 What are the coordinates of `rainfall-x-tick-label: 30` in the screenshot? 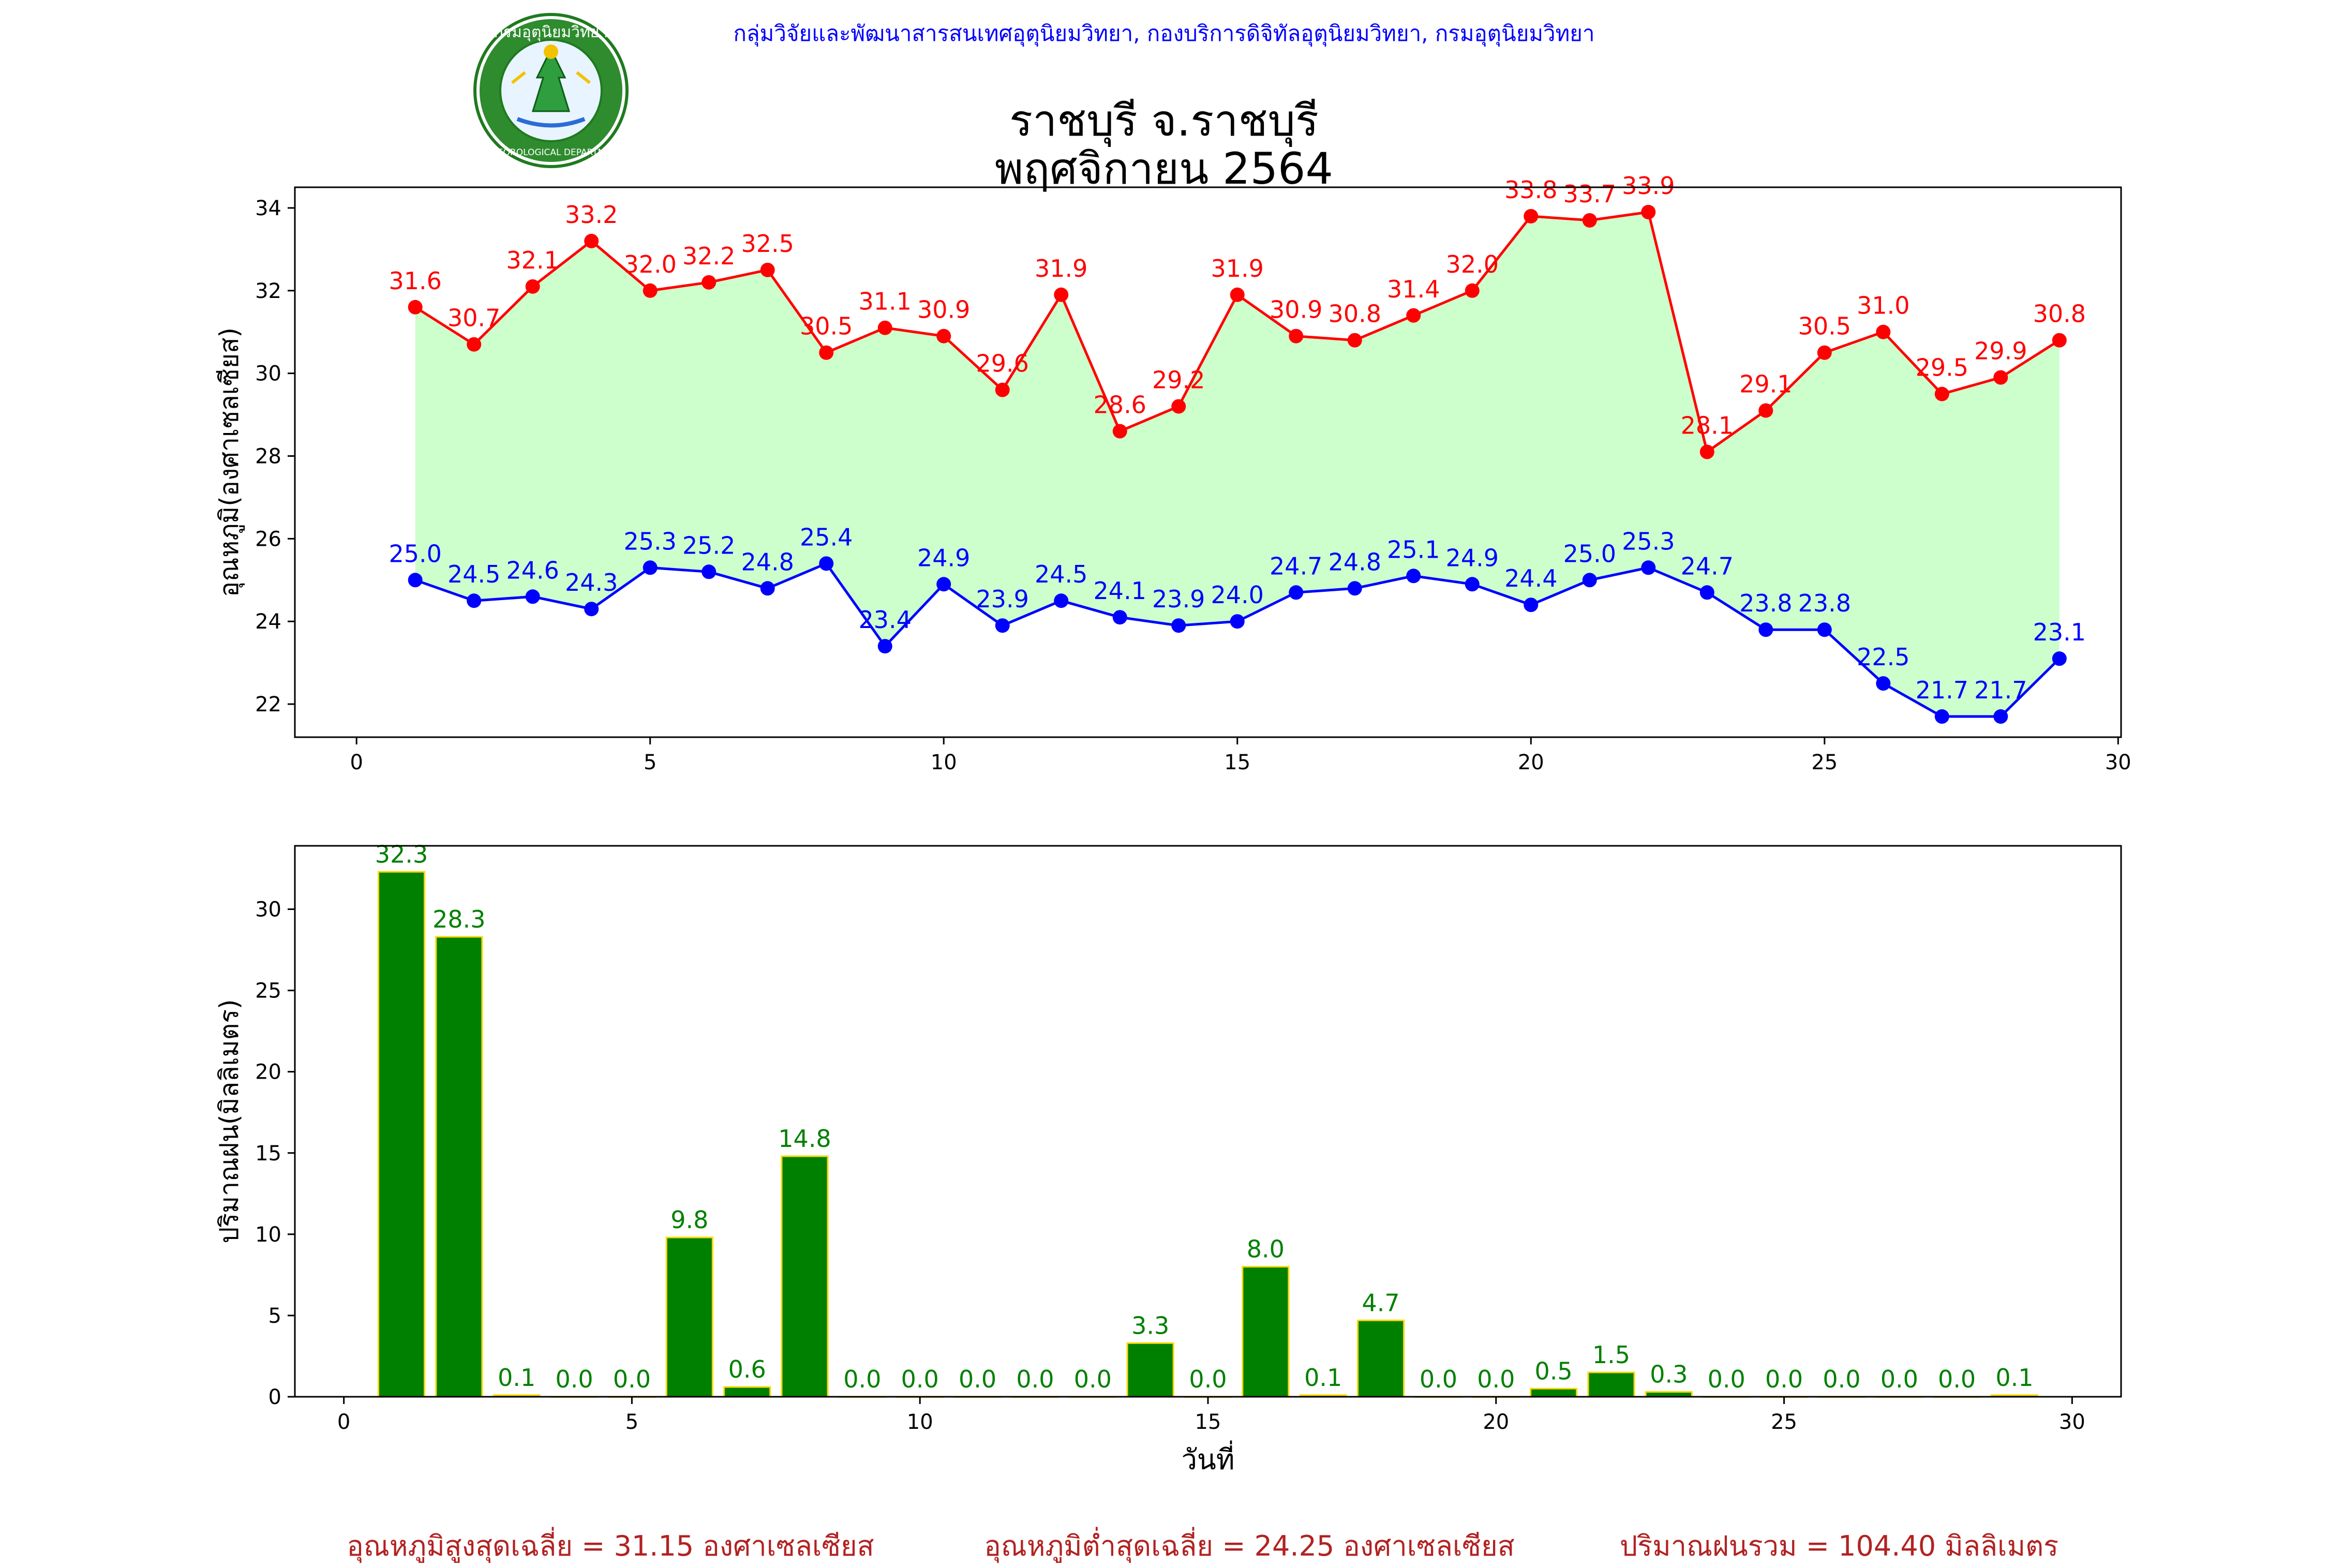 It's located at (2072, 1422).